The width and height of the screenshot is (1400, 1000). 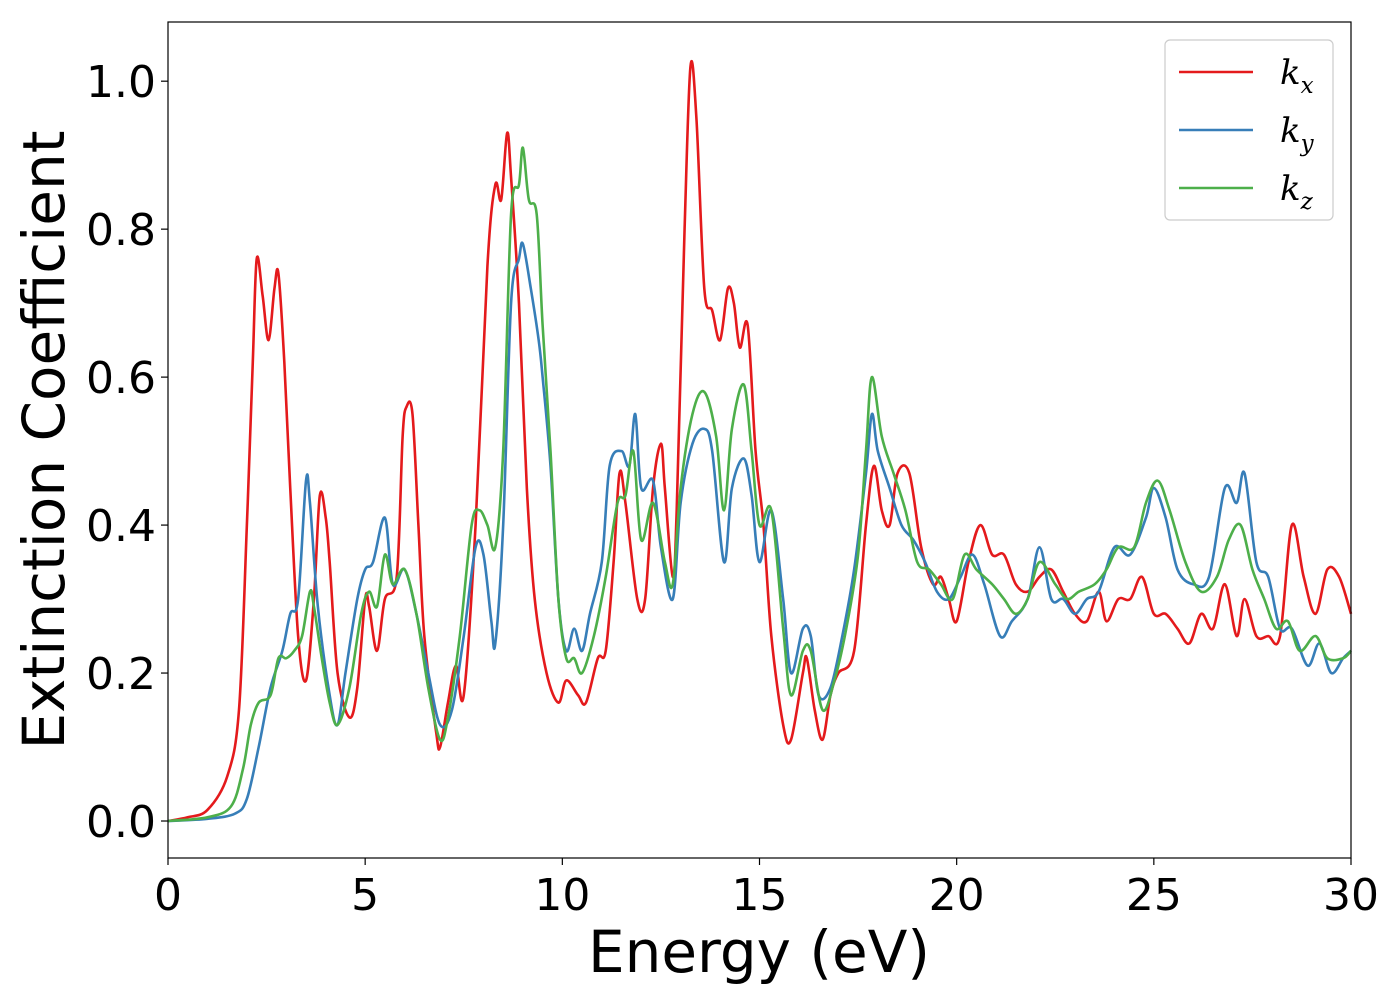 I want to click on y-tick-label: 0.6, so click(x=121, y=378).